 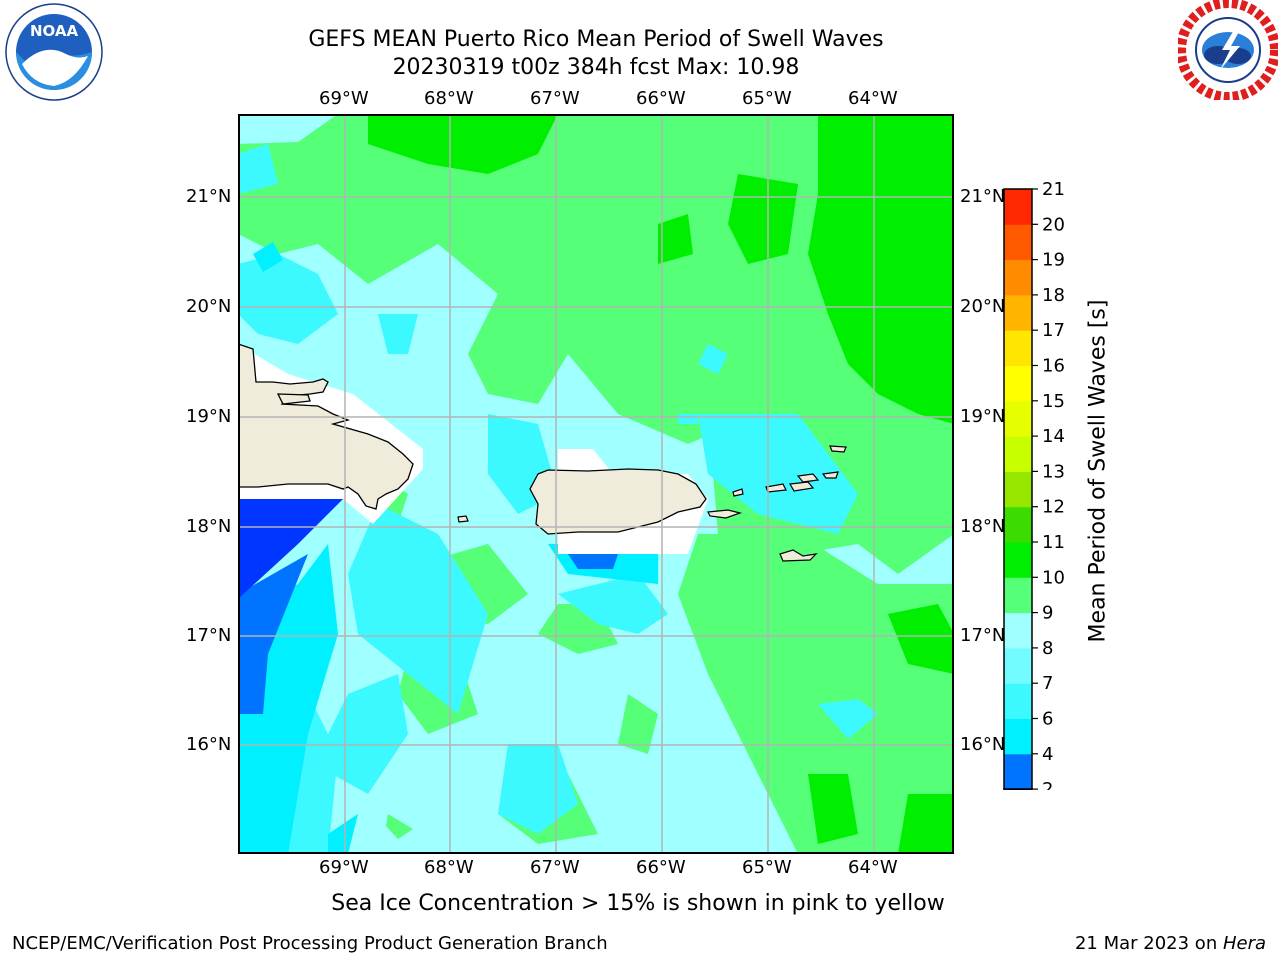 I want to click on lon-label-top: 66°W, so click(x=661, y=98).